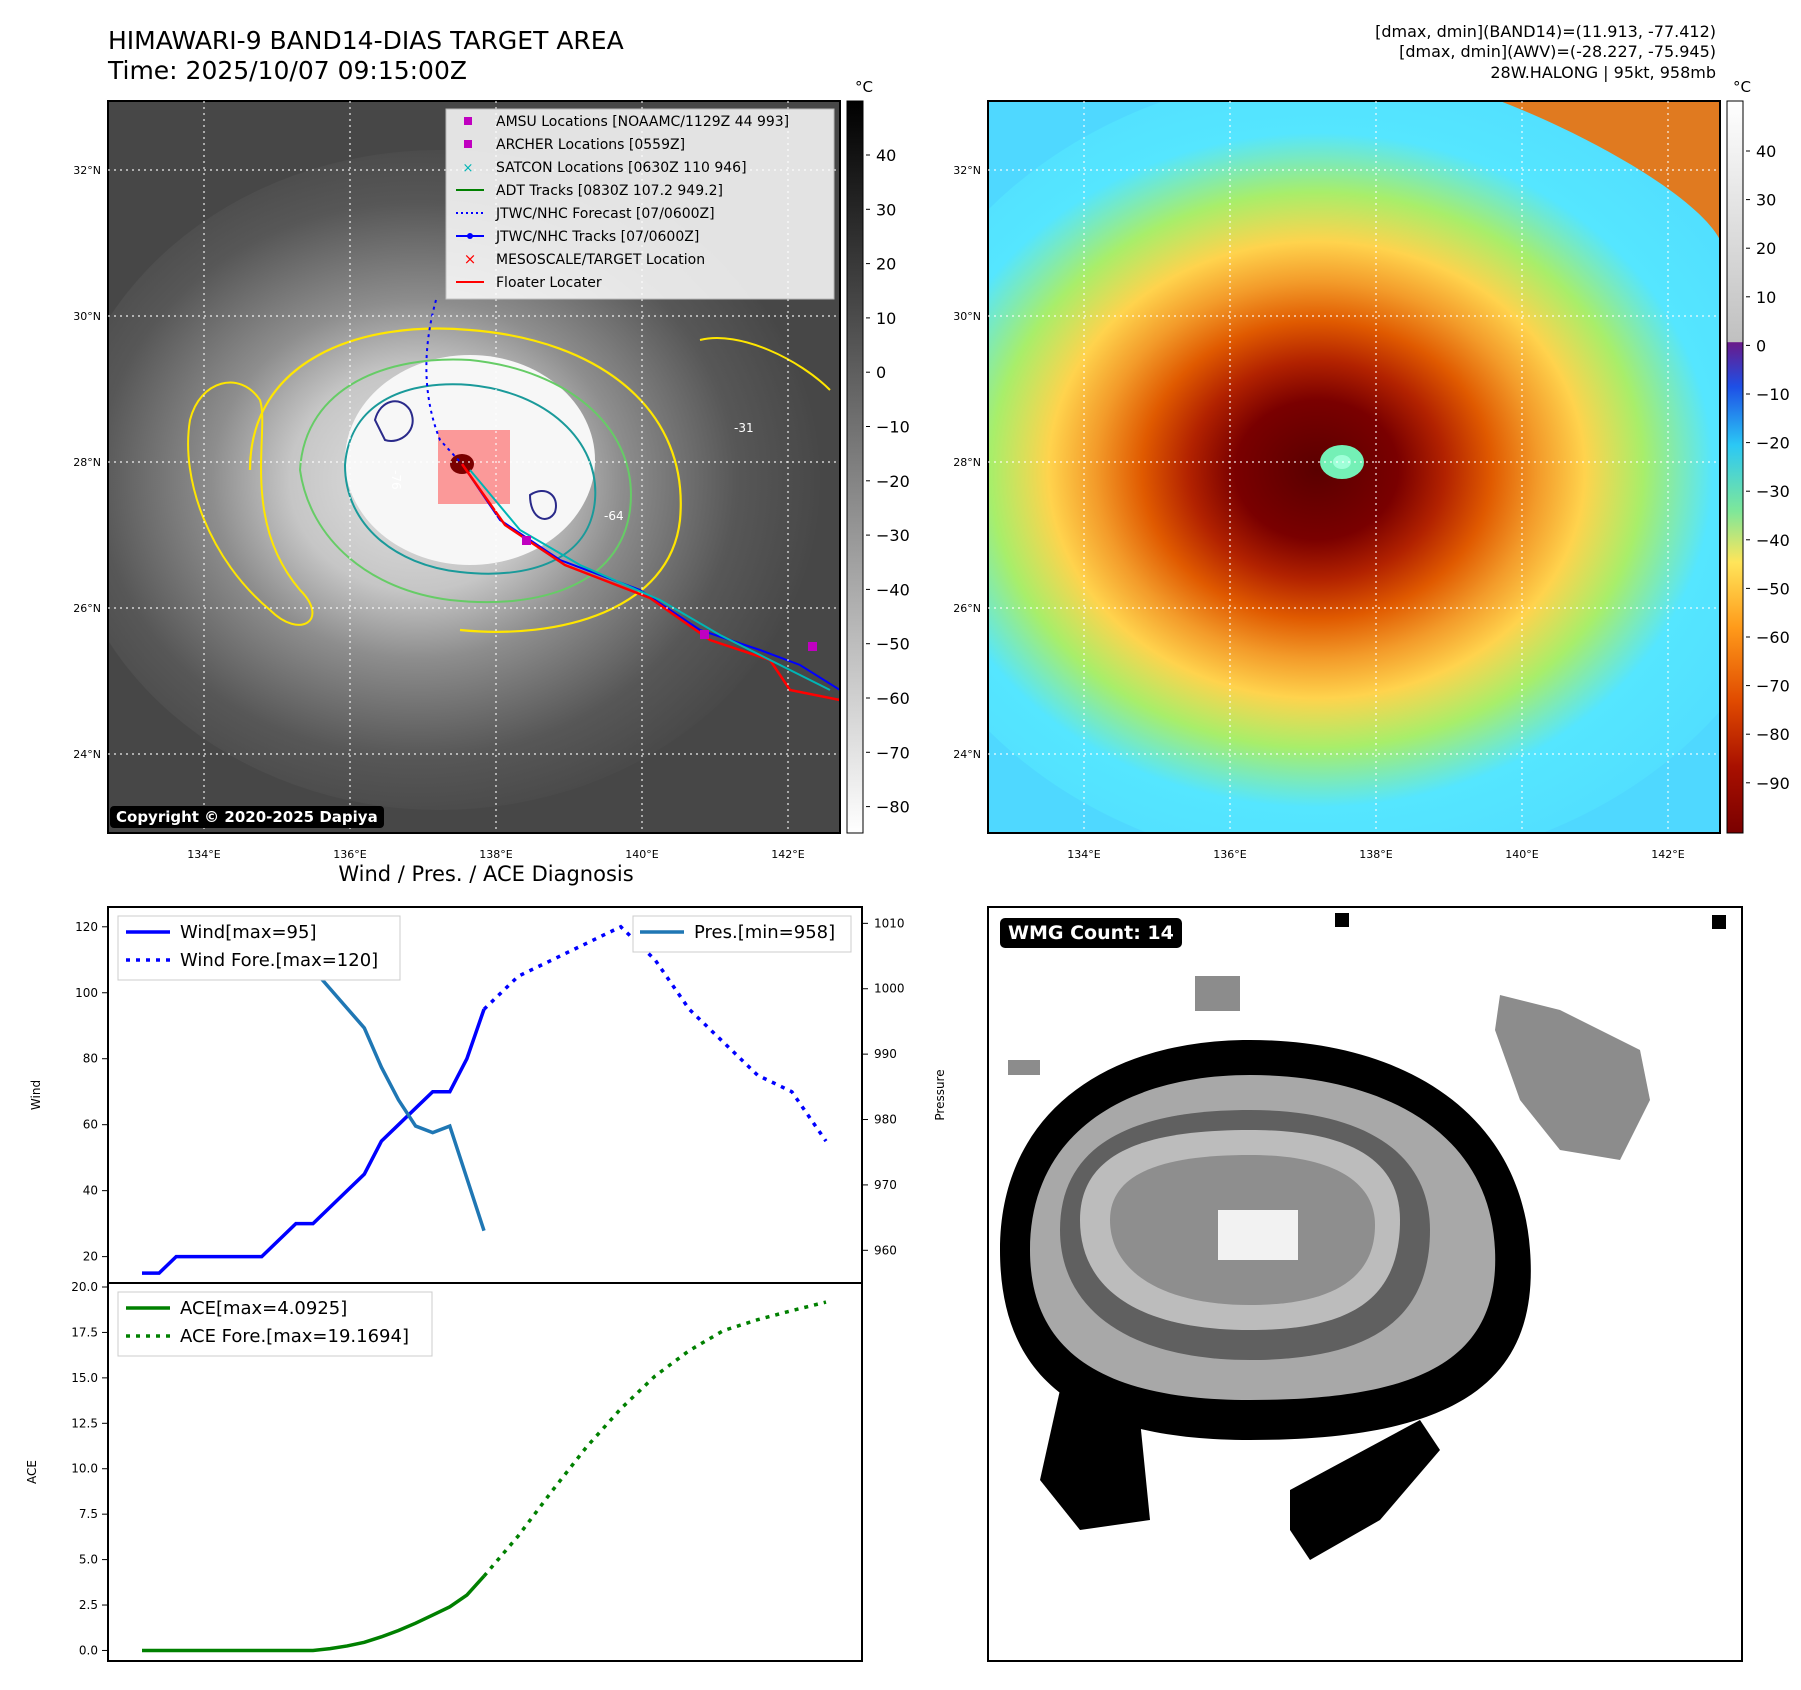  Describe the element at coordinates (893, 481) in the screenshot. I see `colorbar-tick-label: −20` at that location.